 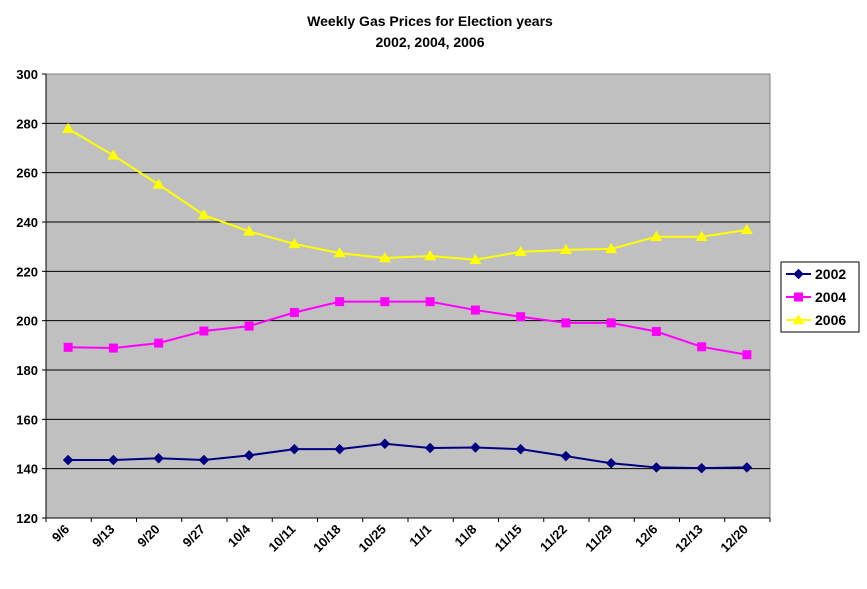 What do you see at coordinates (734, 539) in the screenshot?
I see `x-tick-label: 12/20` at bounding box center [734, 539].